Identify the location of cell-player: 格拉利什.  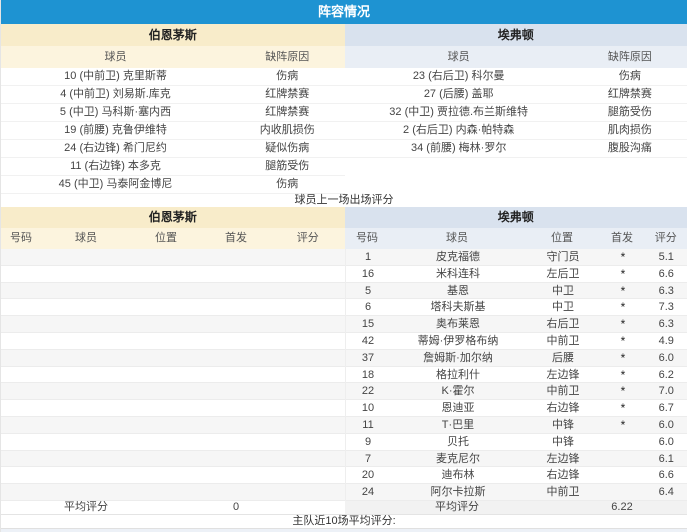
(458, 374).